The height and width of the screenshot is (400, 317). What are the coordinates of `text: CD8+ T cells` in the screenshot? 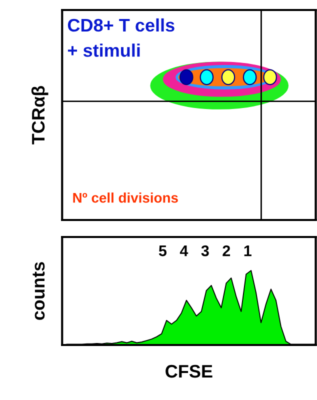 It's located at (121, 25).